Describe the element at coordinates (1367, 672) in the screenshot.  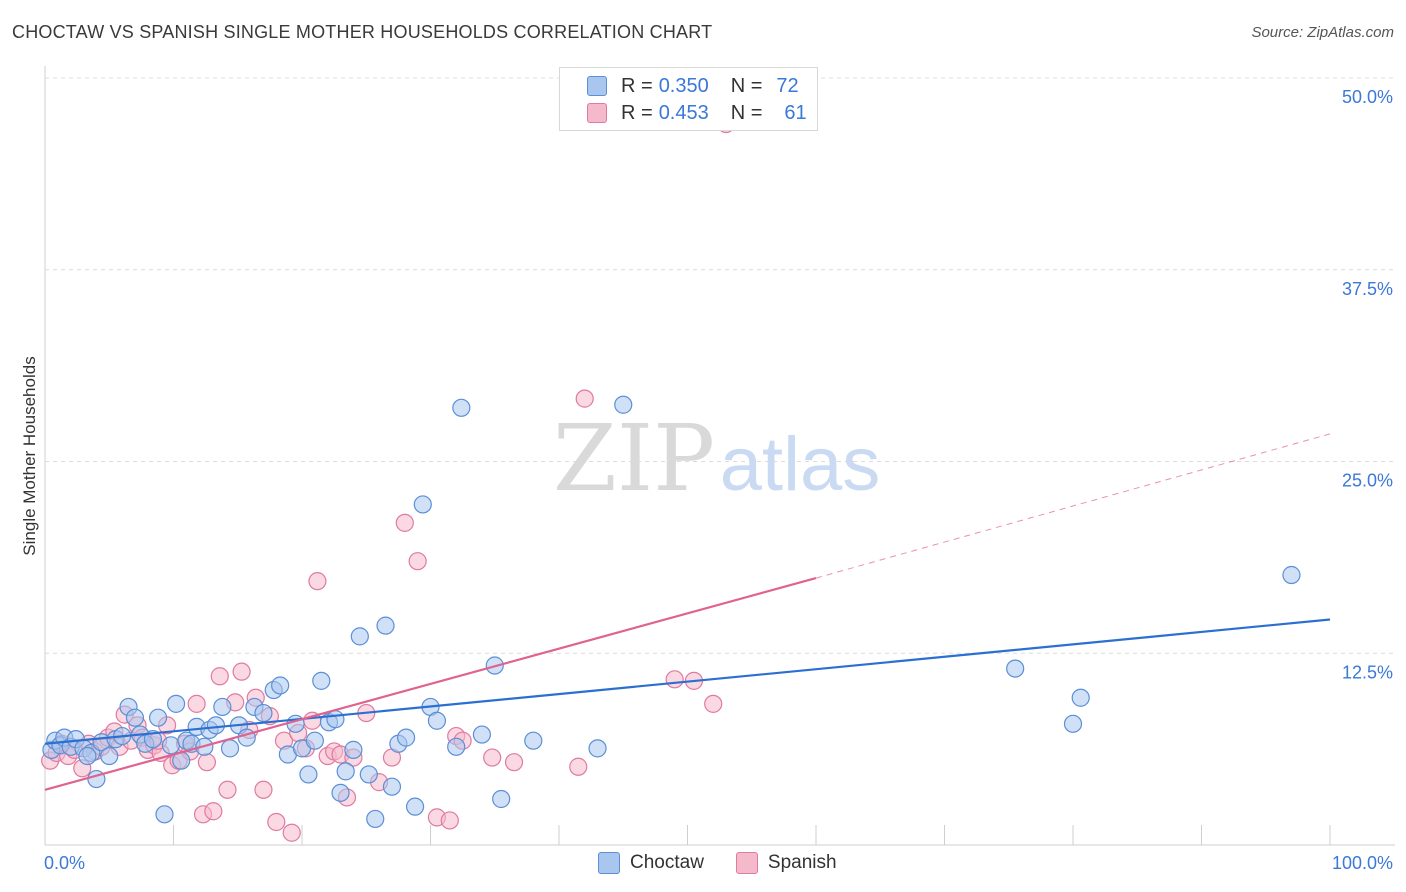
I see `y-tick-label: 12.5%` at that location.